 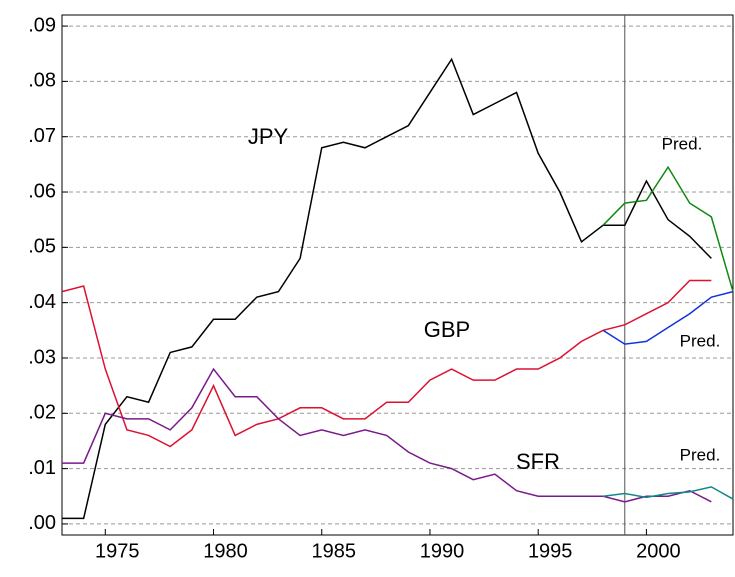 What do you see at coordinates (42, 136) in the screenshot?
I see `y-tick-label: .07` at bounding box center [42, 136].